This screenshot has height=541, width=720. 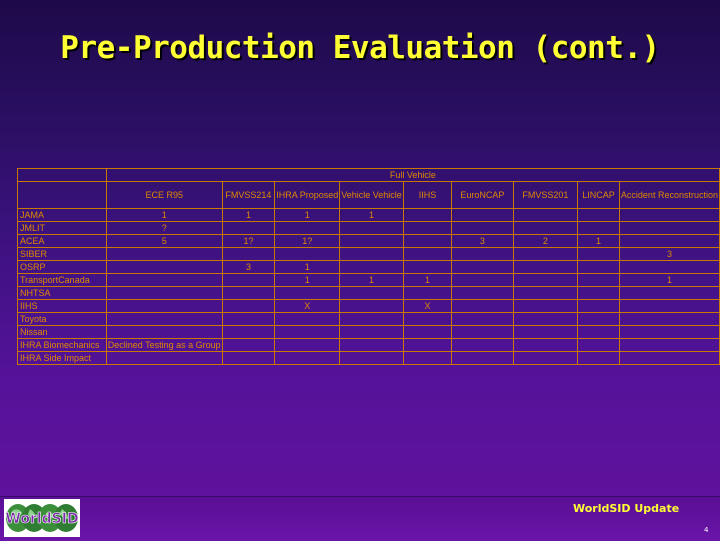 What do you see at coordinates (62, 319) in the screenshot?
I see `row-label: Toyota` at bounding box center [62, 319].